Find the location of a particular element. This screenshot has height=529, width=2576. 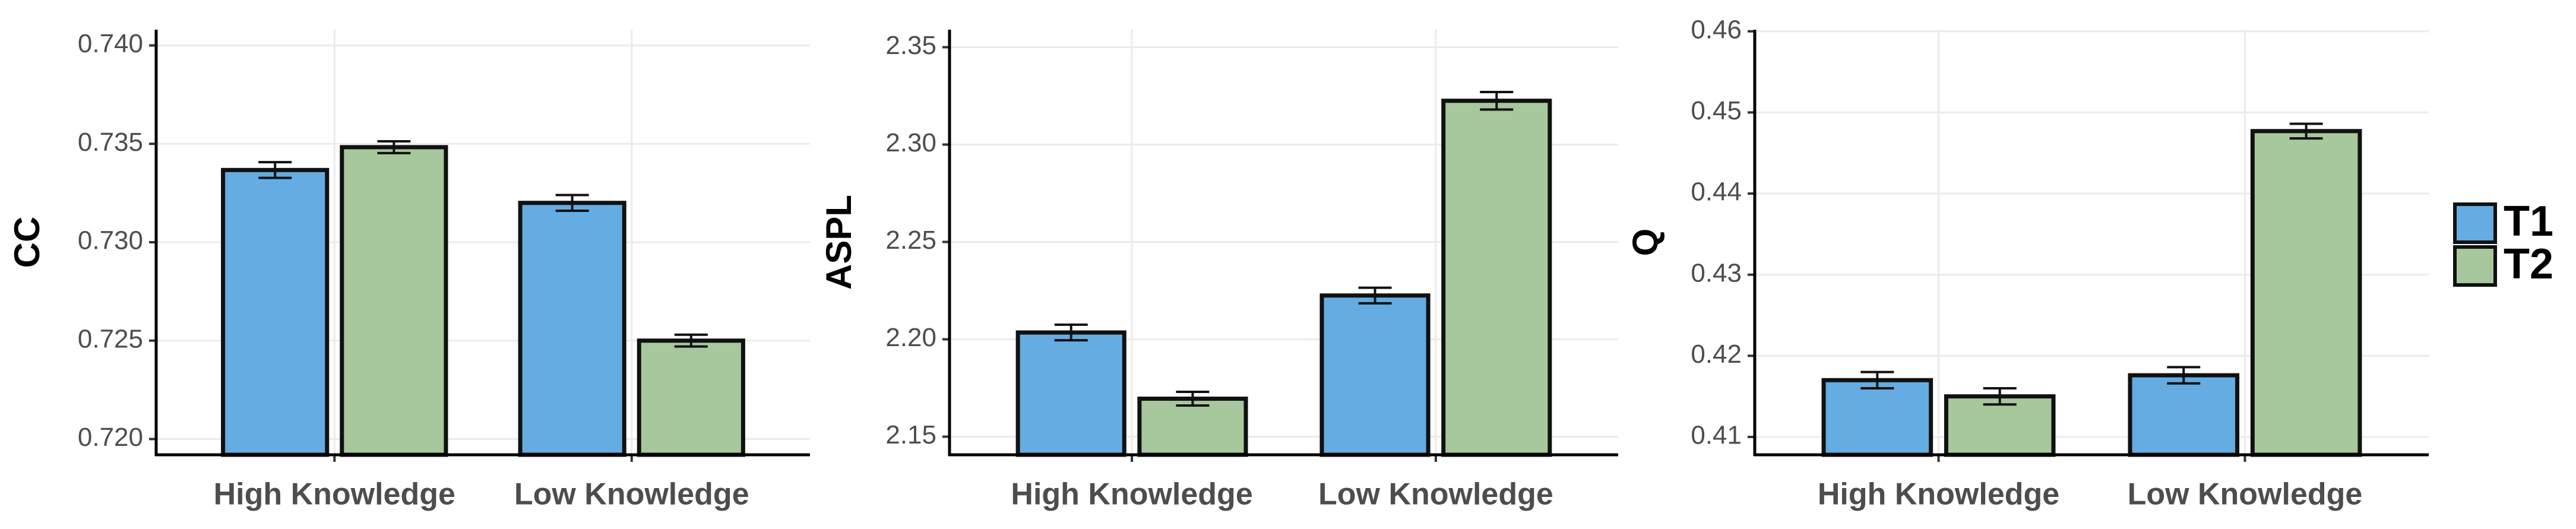

y-tick-label: 0.41 is located at coordinates (1716, 436).